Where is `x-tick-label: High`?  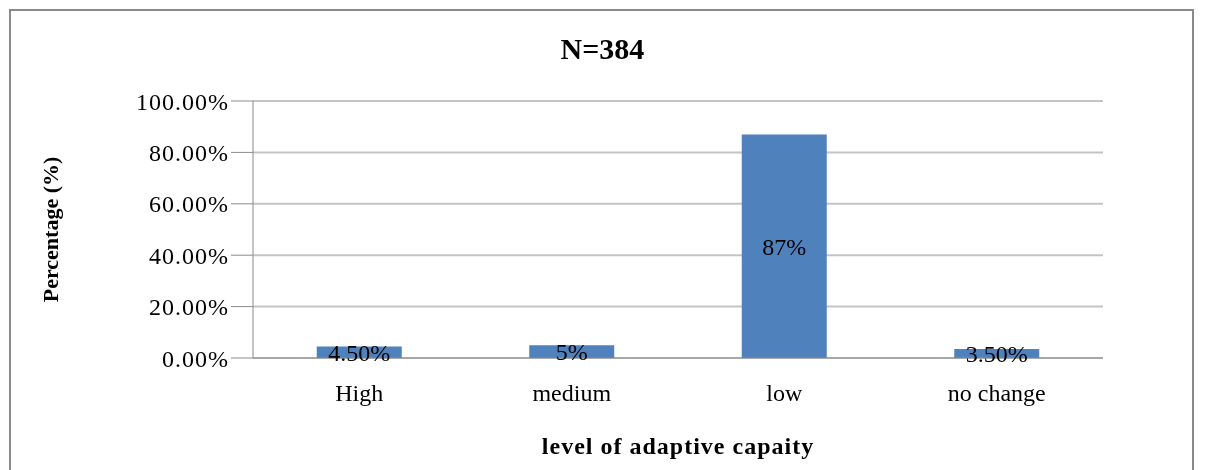 x-tick-label: High is located at coordinates (359, 393).